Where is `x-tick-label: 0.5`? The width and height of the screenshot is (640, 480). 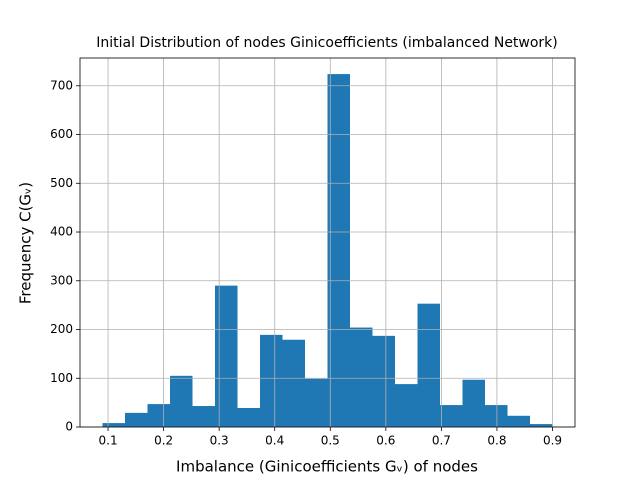 x-tick-label: 0.5 is located at coordinates (330, 441).